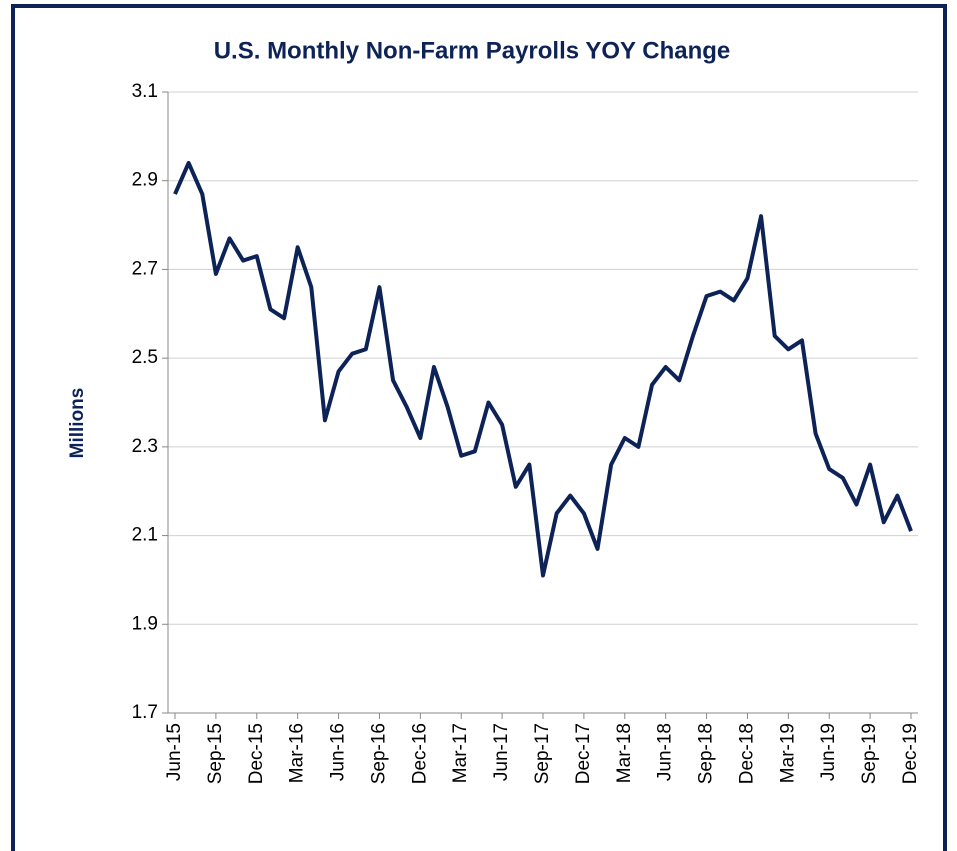  I want to click on x-tick-label: Dec-17, so click(583, 753).